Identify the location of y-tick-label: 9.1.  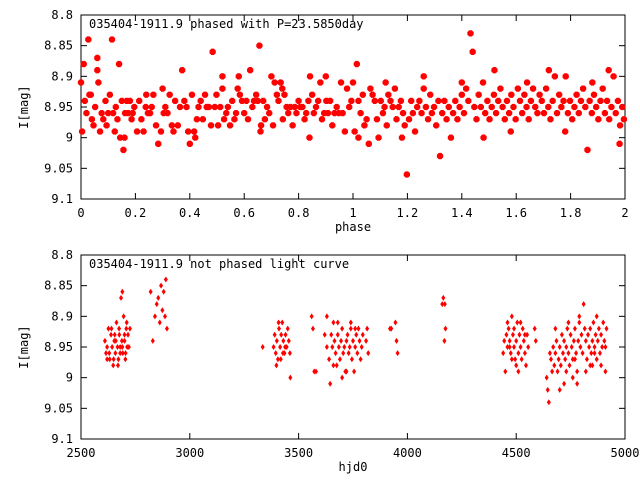
(62, 439).